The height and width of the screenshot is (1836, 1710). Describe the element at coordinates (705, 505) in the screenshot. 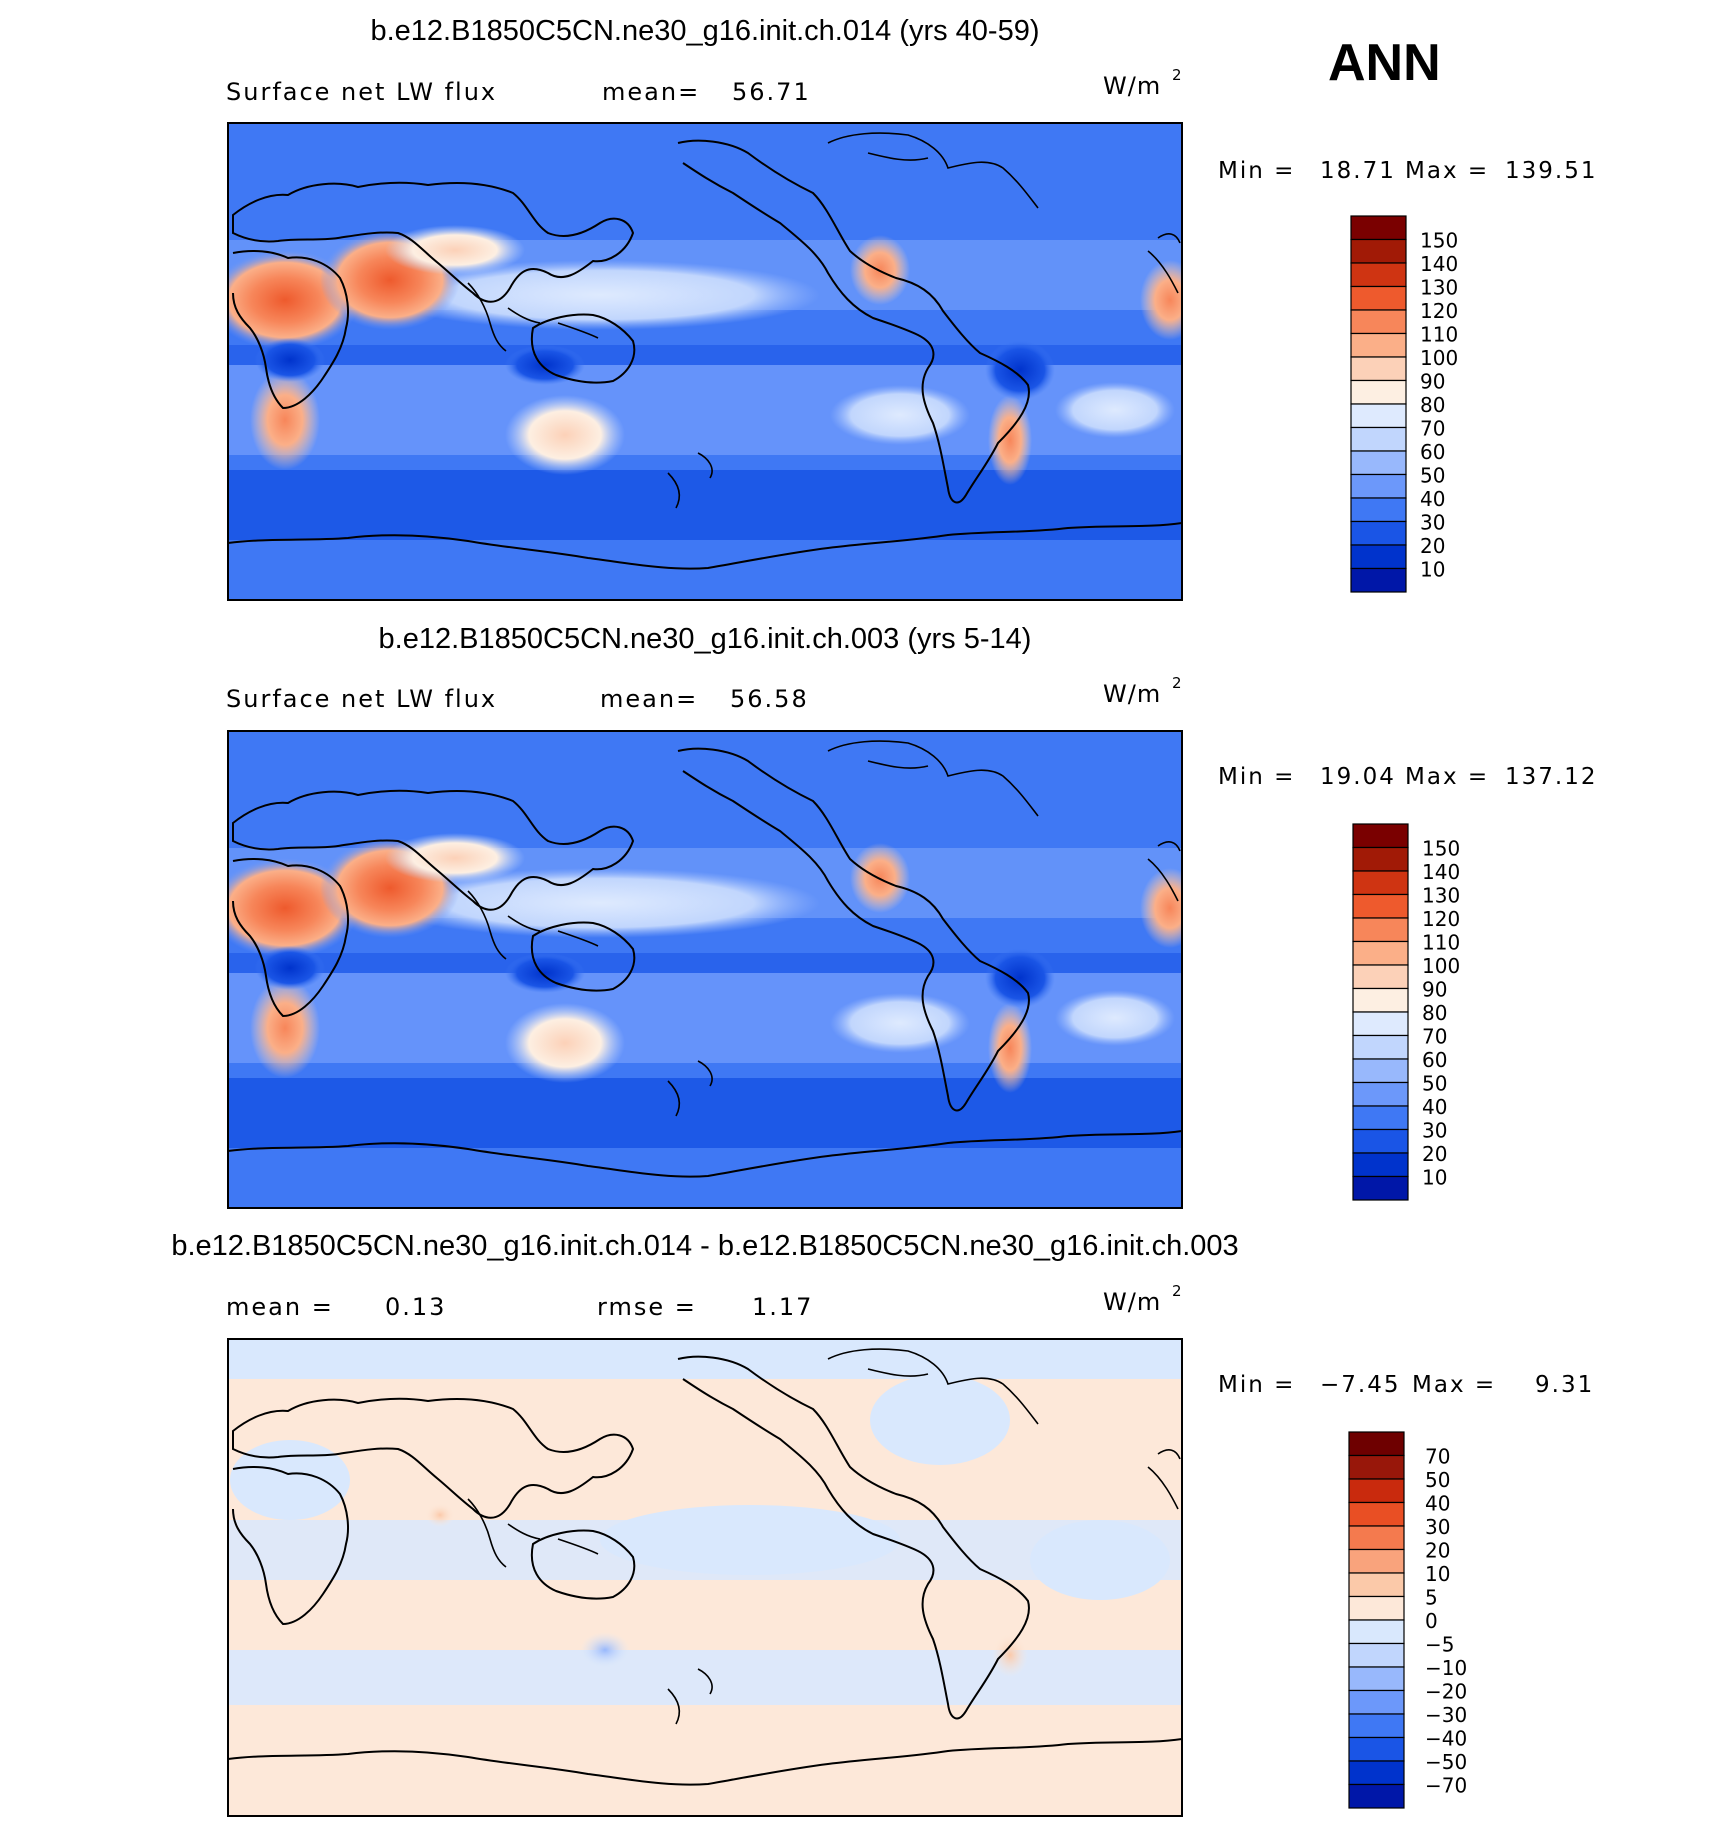

I see `panel-1-band-southern-ocean` at that location.